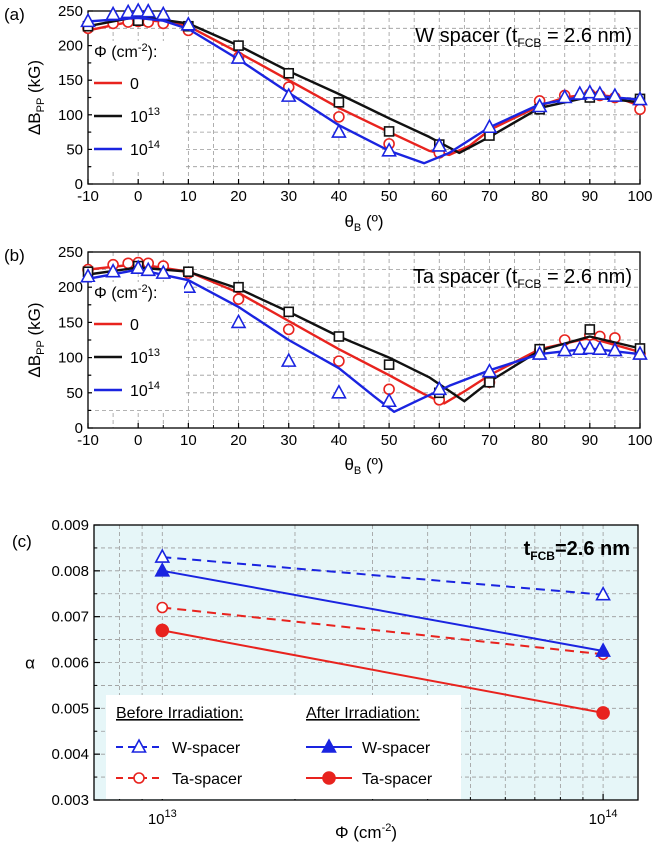 The image size is (655, 852). I want to click on x-tick-label: 100, so click(639, 440).